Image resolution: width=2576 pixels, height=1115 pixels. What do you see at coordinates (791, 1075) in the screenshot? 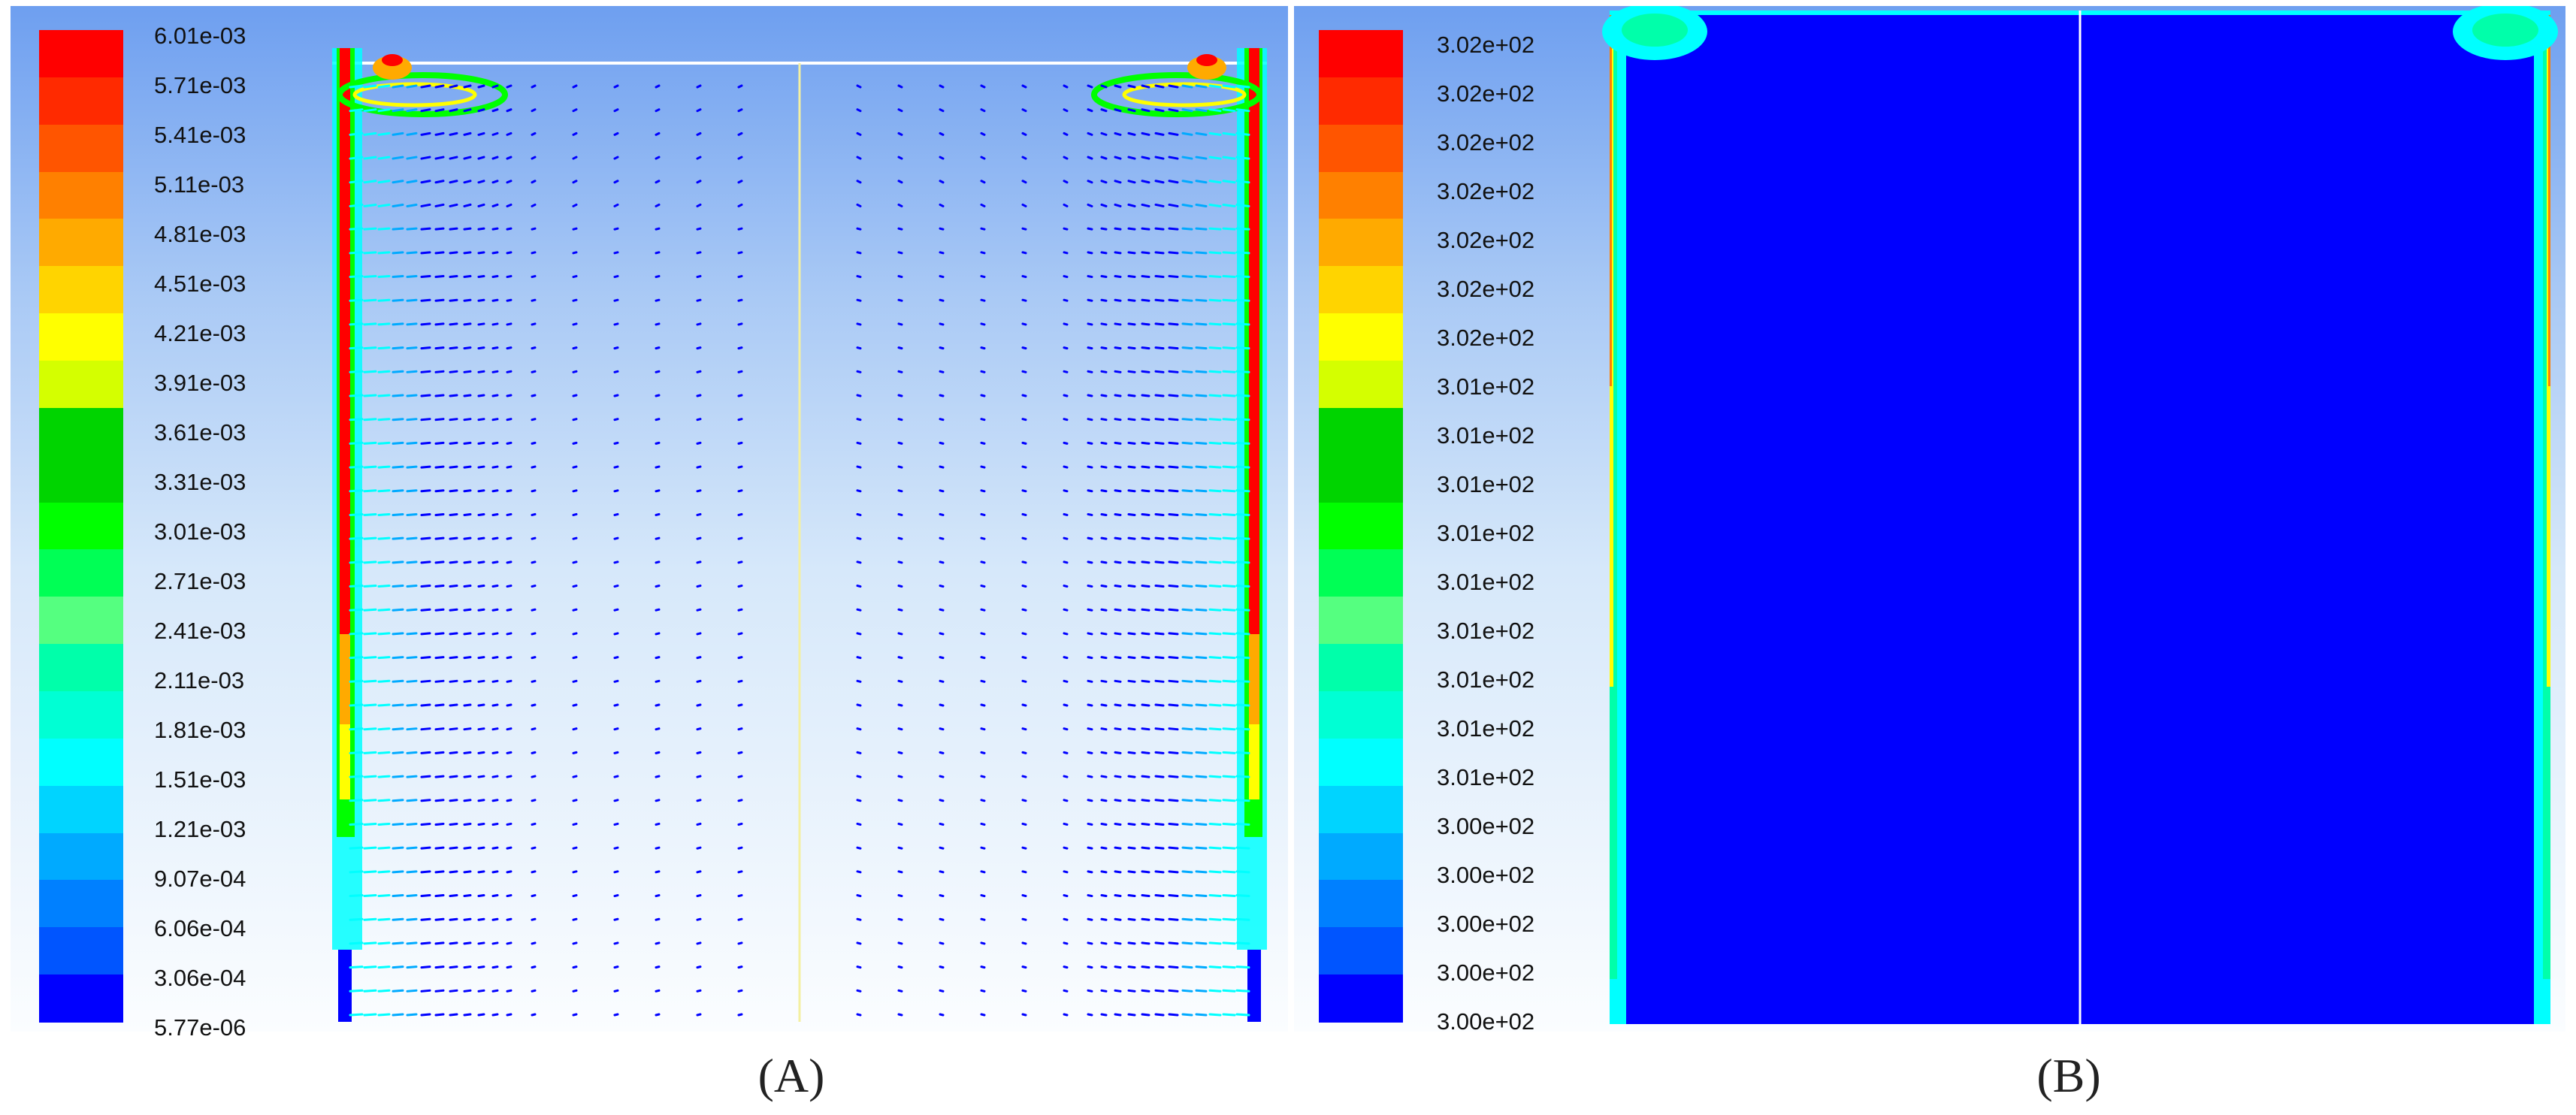
I see `panel-a-caption: (A)` at bounding box center [791, 1075].